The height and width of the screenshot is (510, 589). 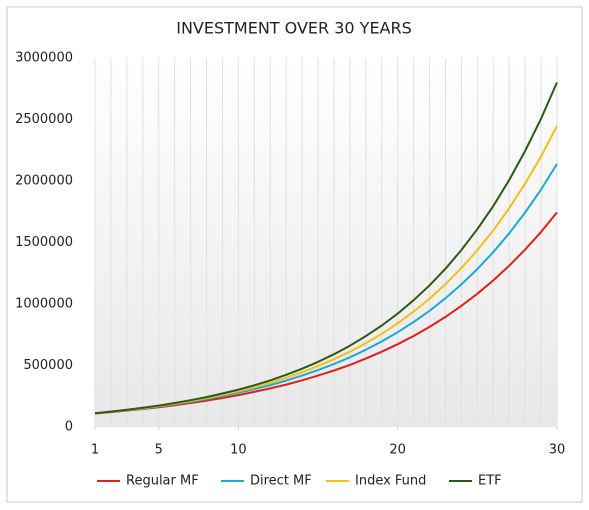 I want to click on legend-label: ETF, so click(x=490, y=481).